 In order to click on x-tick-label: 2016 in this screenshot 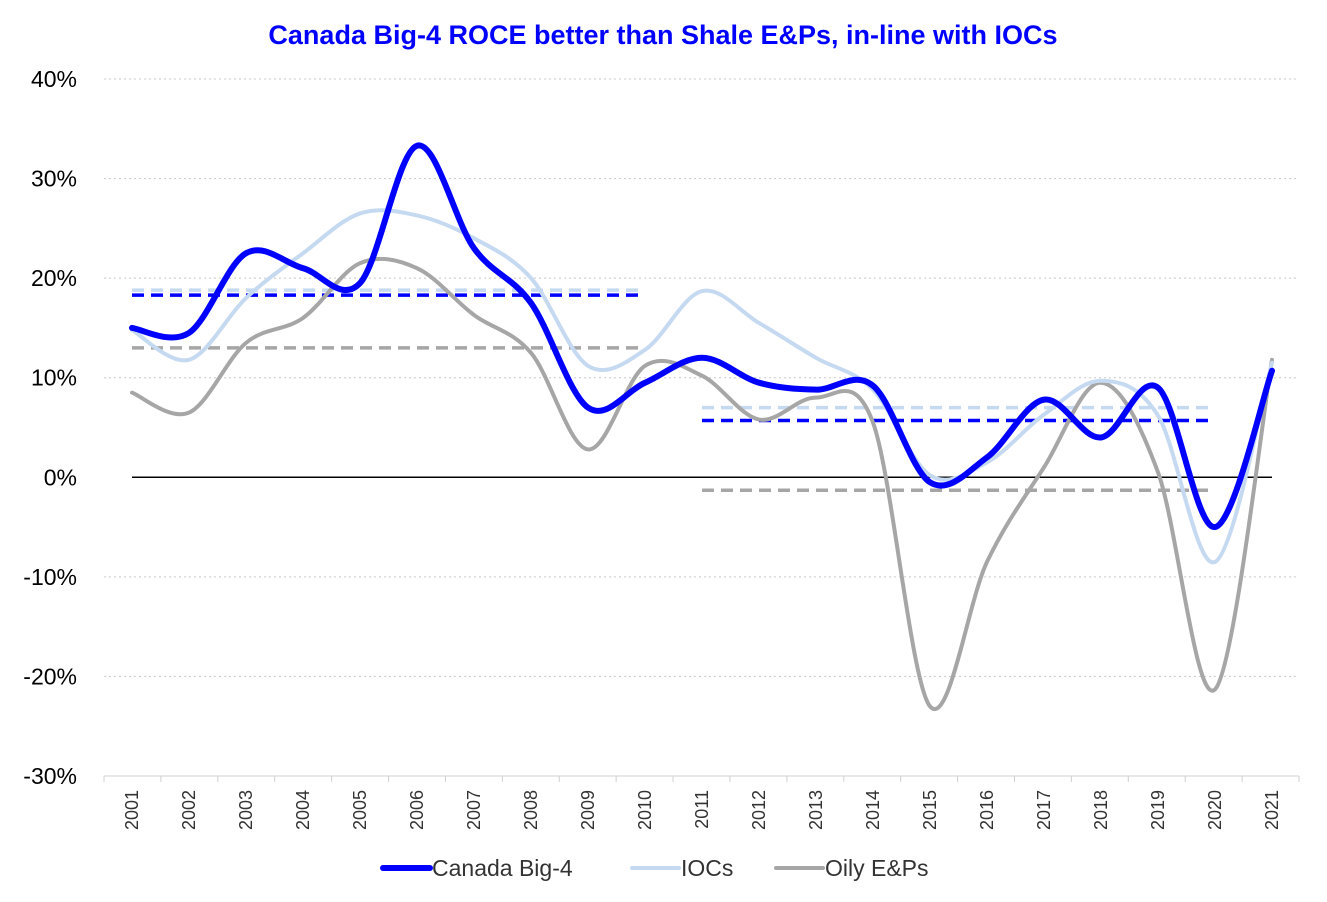, I will do `click(987, 810)`.